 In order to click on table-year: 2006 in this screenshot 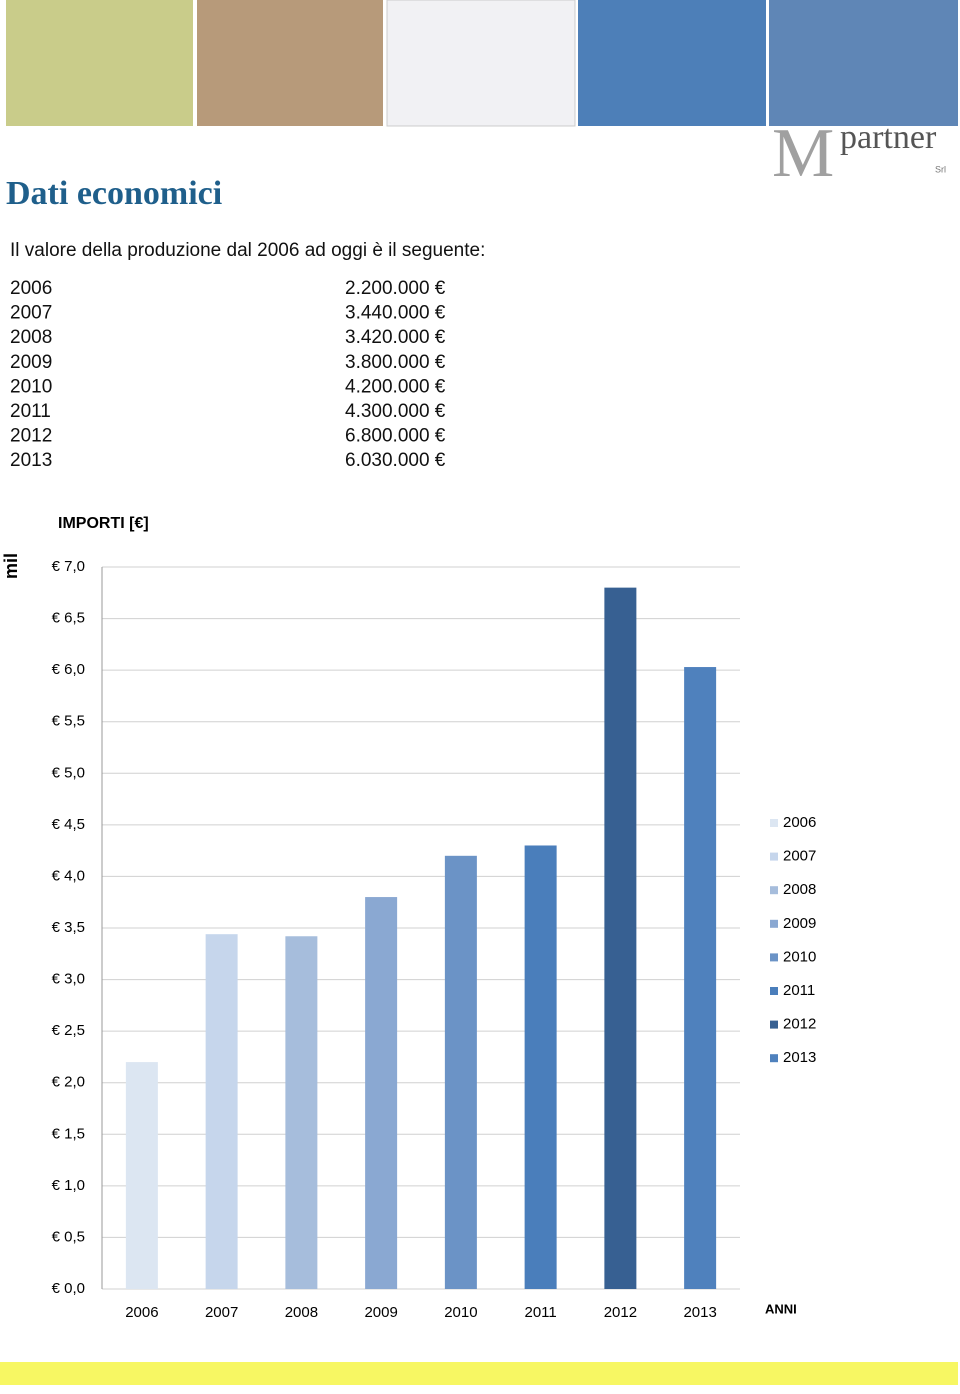, I will do `click(31, 288)`.